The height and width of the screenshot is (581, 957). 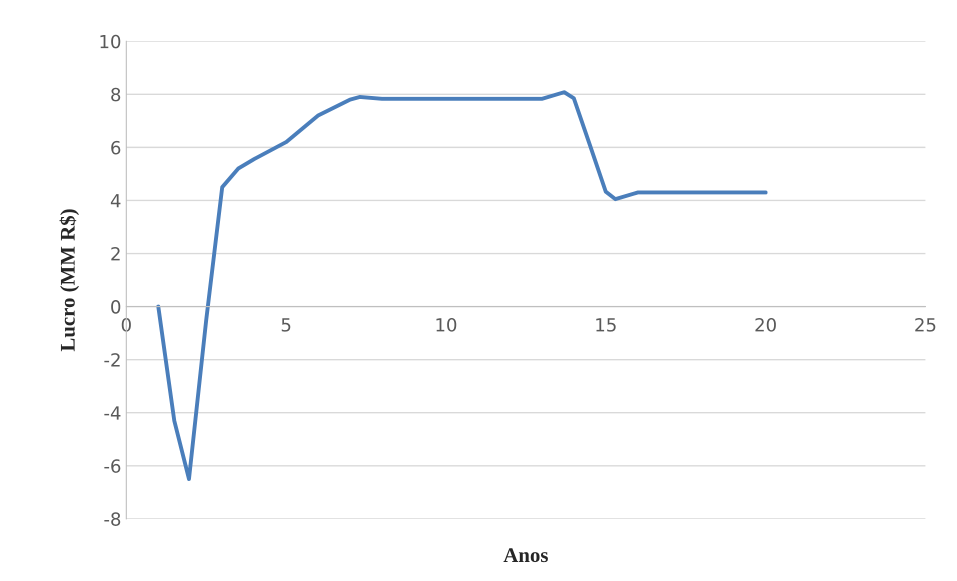 I want to click on x-axis-title: Anos, so click(x=526, y=555).